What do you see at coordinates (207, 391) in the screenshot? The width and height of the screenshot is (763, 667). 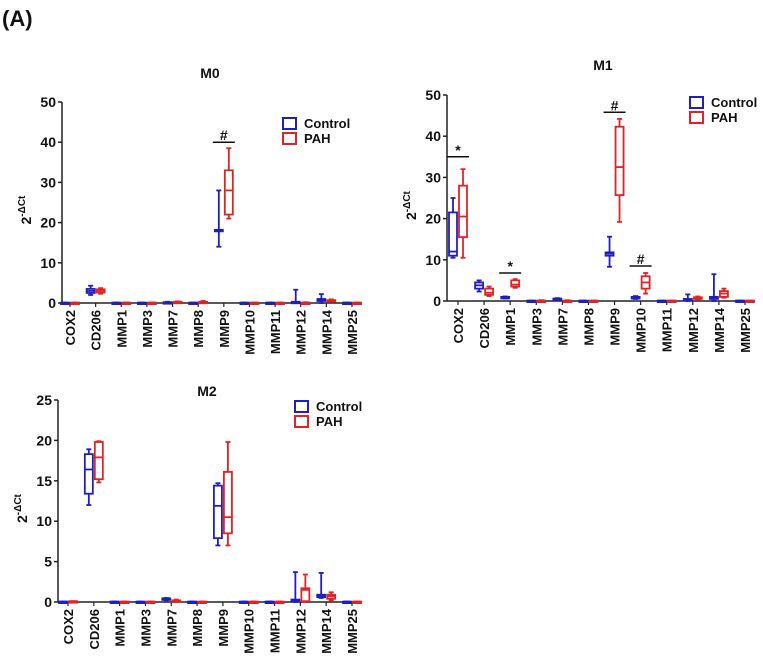 I see `chart-title: M2` at bounding box center [207, 391].